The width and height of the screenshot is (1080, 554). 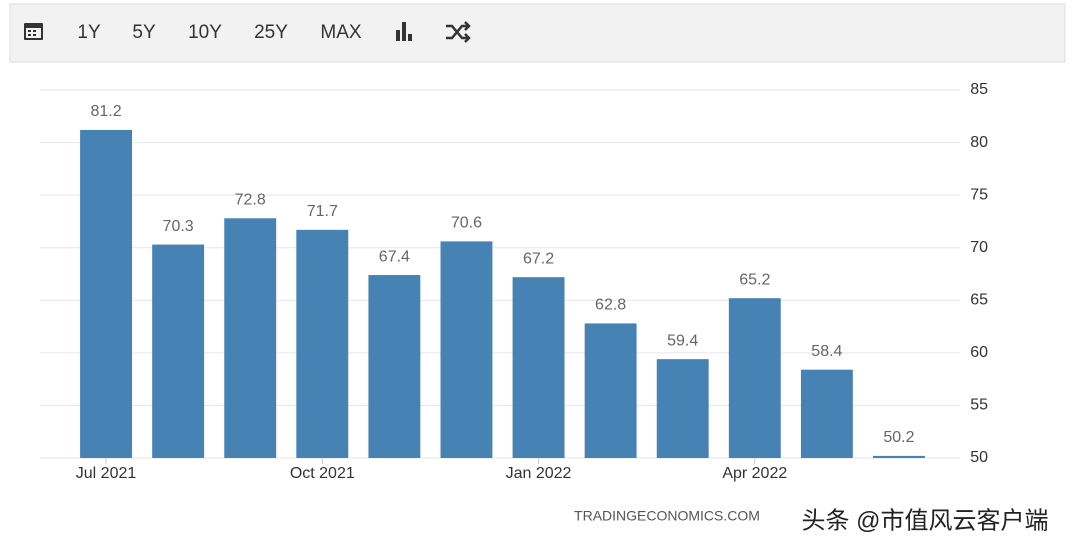 I want to click on value-label: 62.8, so click(x=610, y=305).